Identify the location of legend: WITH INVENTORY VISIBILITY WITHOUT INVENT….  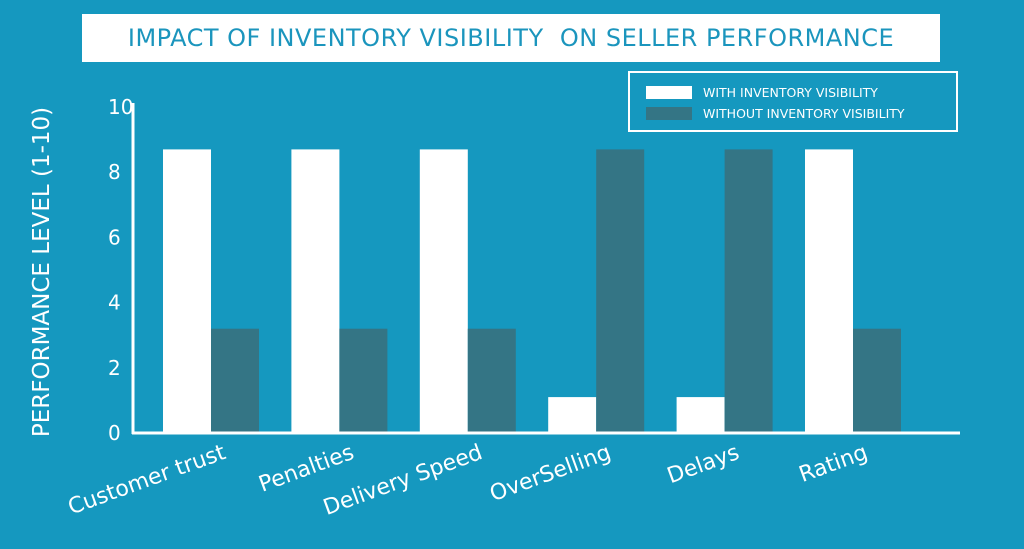
(793, 101).